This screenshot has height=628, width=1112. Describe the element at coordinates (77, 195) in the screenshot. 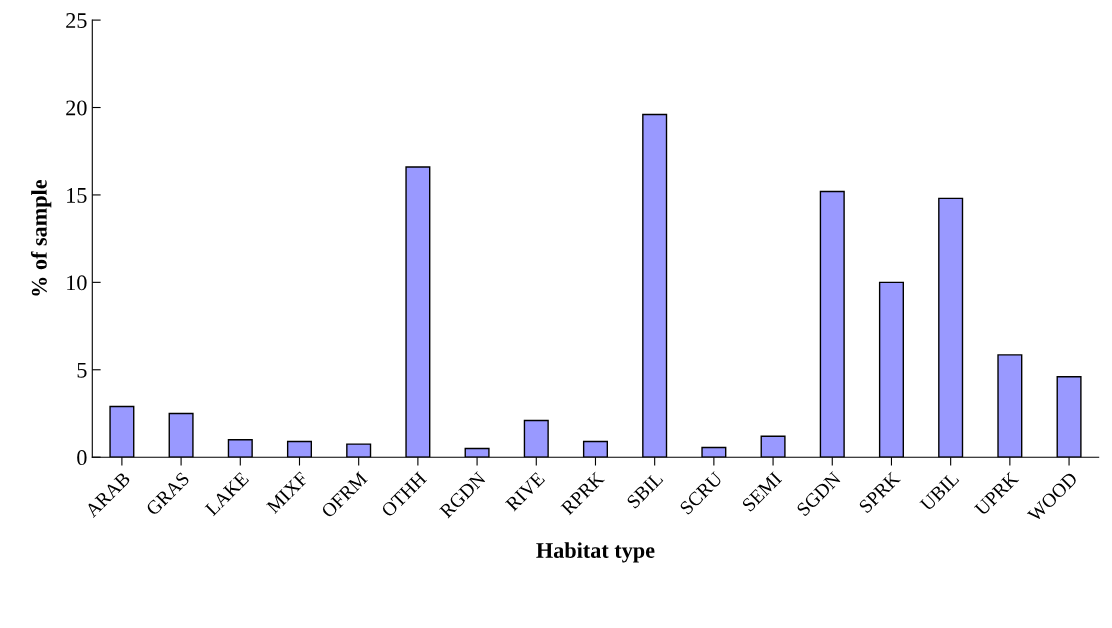

I see `y-tick-label: 15` at that location.